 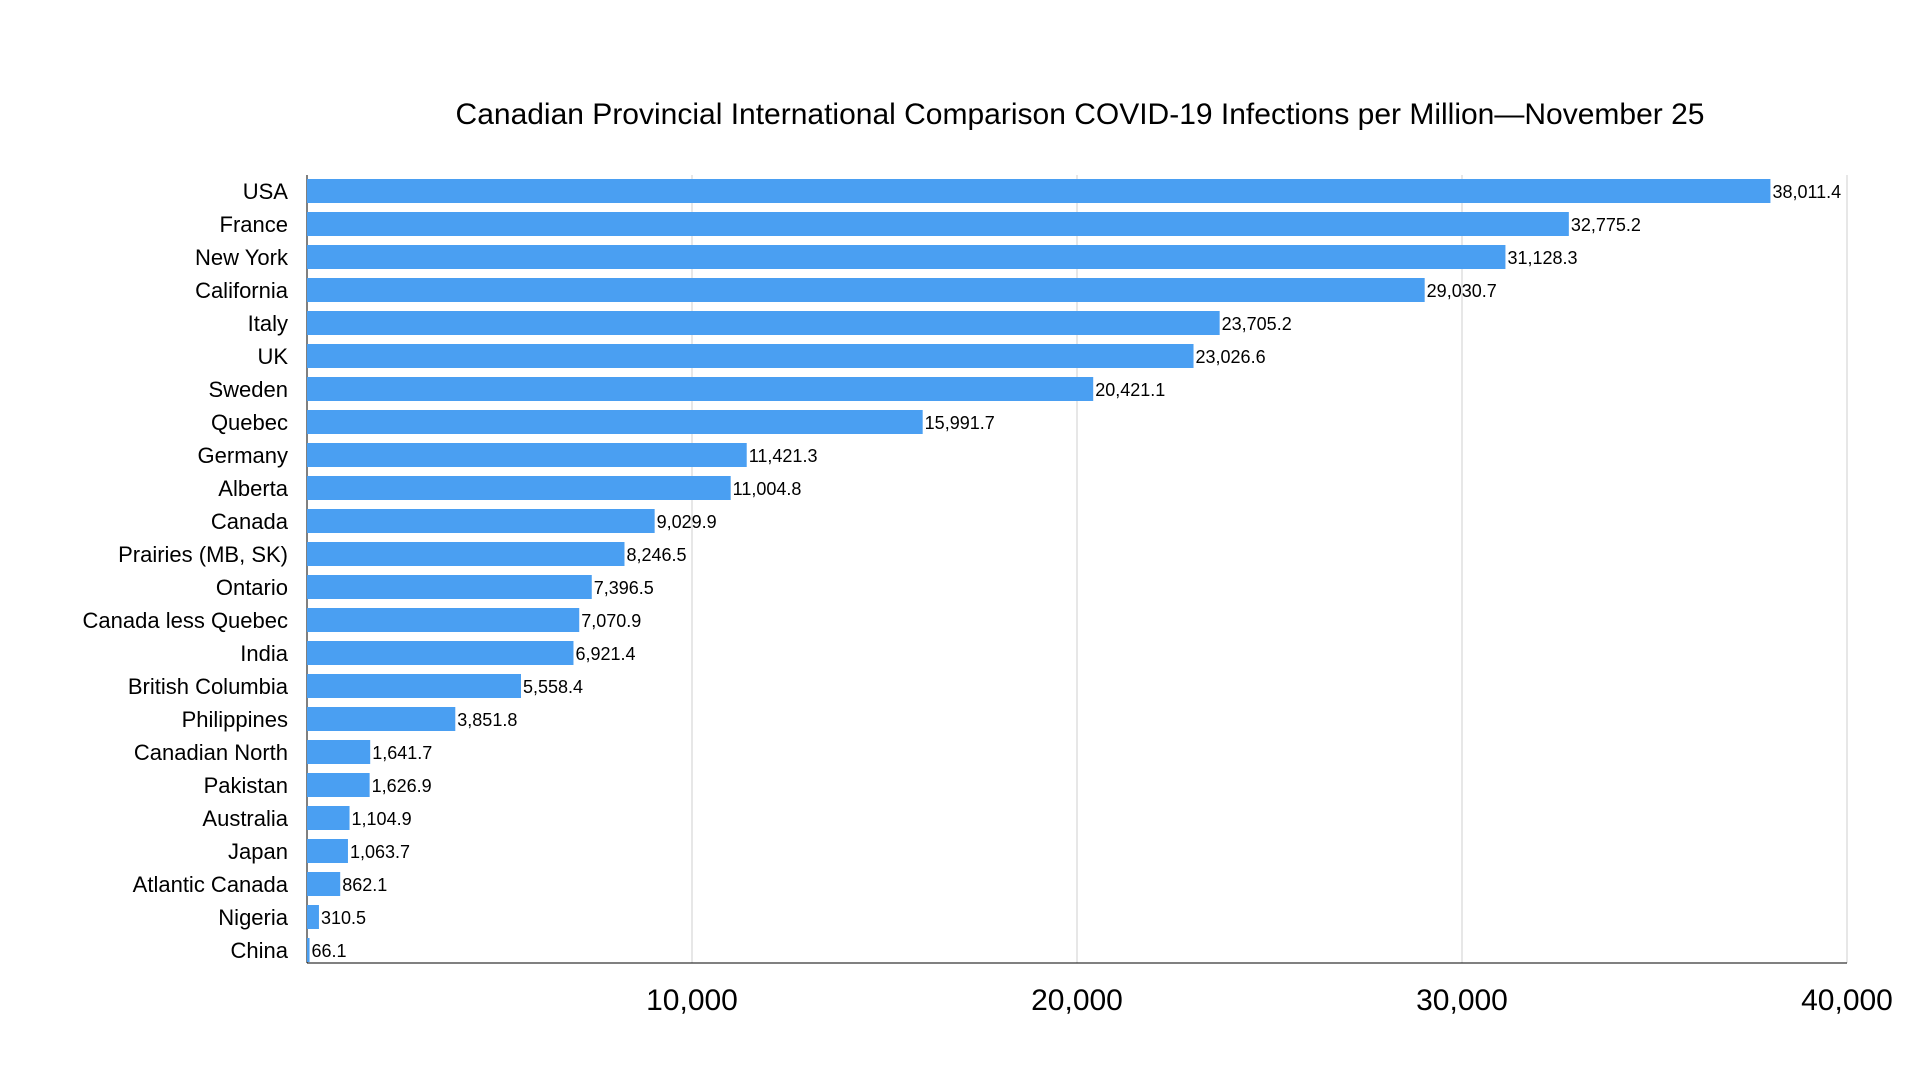 I want to click on value-label: 7,070.9, so click(x=611, y=621).